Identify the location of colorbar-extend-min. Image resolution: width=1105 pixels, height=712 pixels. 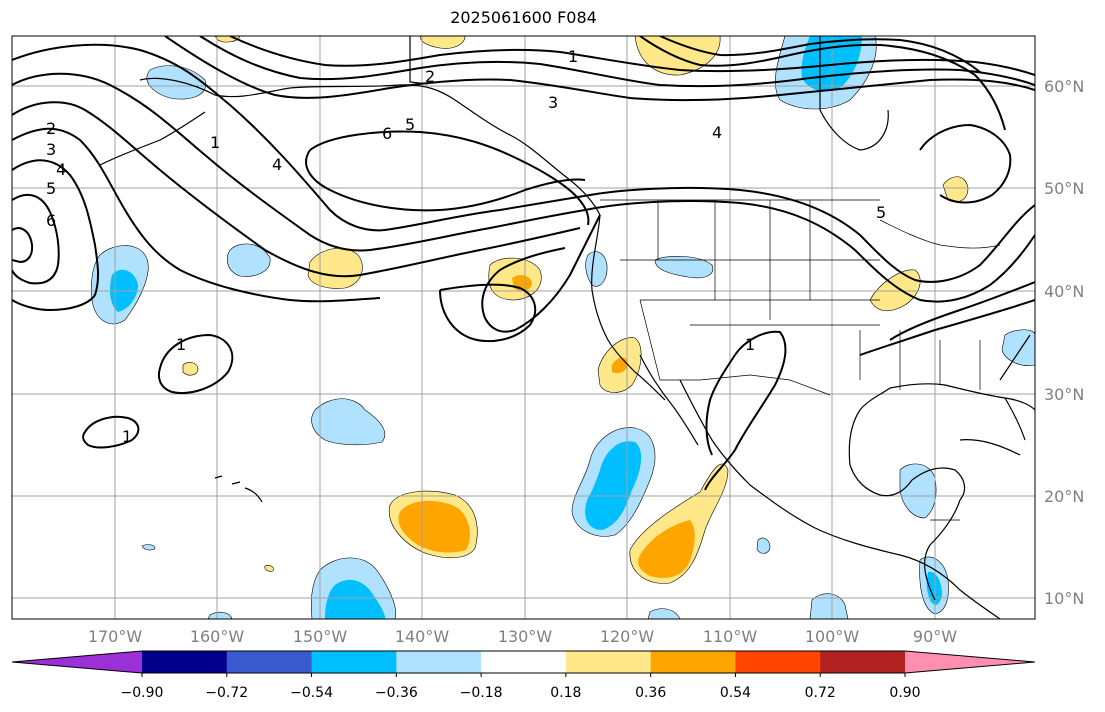
(77, 662).